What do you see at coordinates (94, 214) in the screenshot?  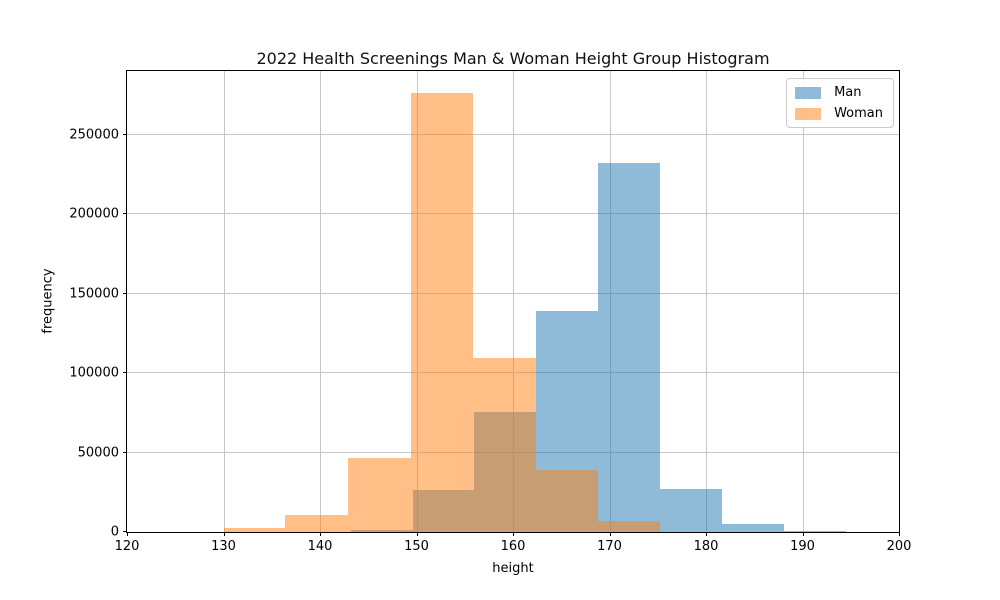 I see `y-tick-label: 200000` at bounding box center [94, 214].